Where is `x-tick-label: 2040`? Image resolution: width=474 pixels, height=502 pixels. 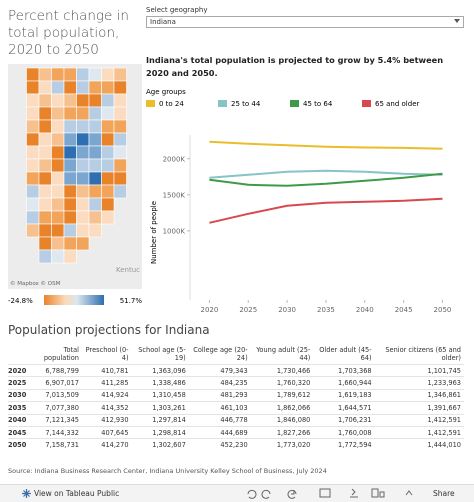
x-tick-label: 2040 is located at coordinates (365, 310).